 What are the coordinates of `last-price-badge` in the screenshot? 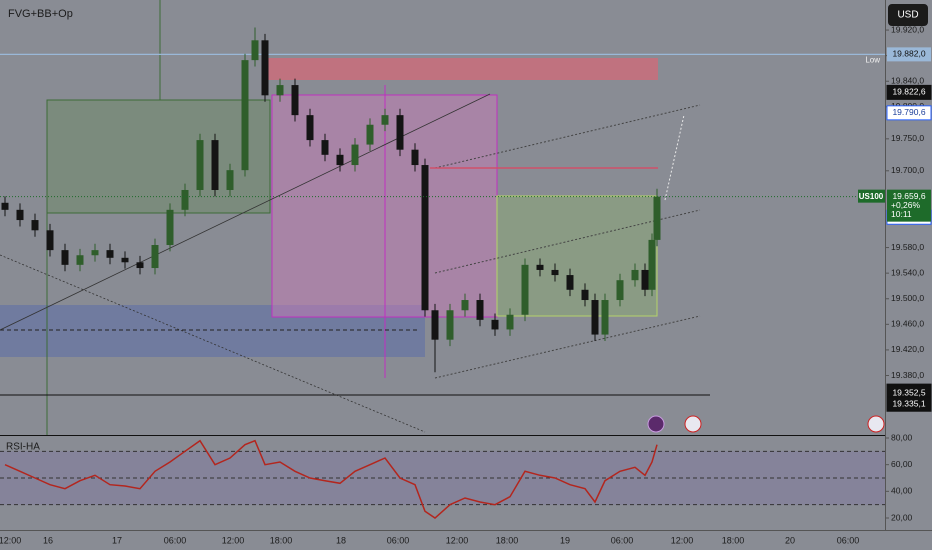 It's located at (909, 205).